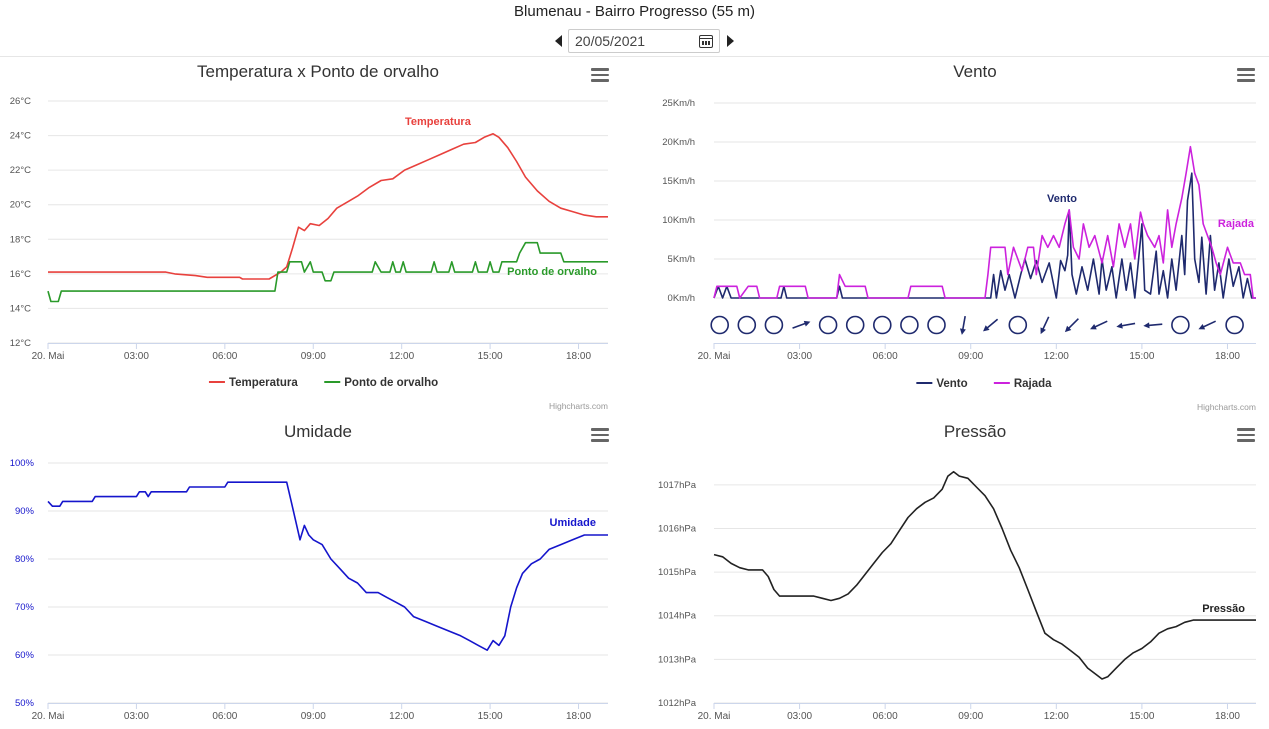 This screenshot has width=1269, height=729. What do you see at coordinates (22, 463) in the screenshot?
I see `y-tick-label: 100%` at bounding box center [22, 463].